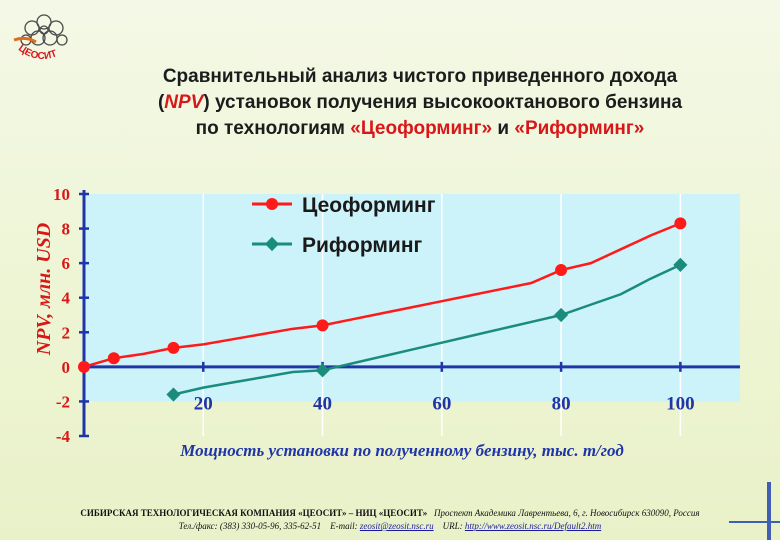 Image resolution: width=780 pixels, height=540 pixels. I want to click on y-tick-label: -2, so click(63, 401).